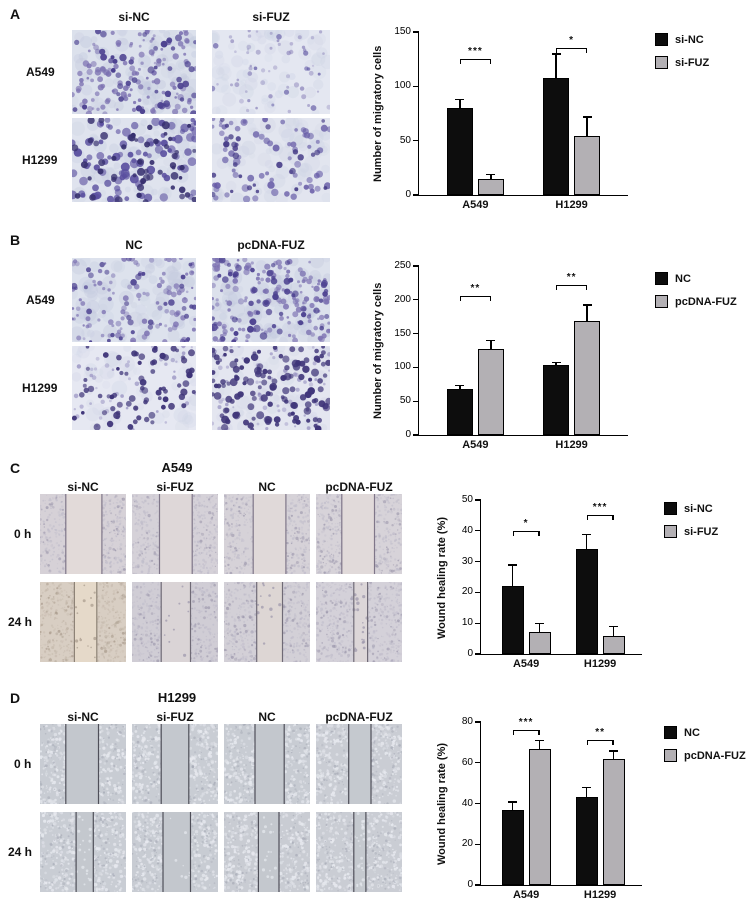 Image resolution: width=748 pixels, height=903 pixels. Describe the element at coordinates (271, 160) in the screenshot. I see `micrograph-h1299-si-fuz` at that location.